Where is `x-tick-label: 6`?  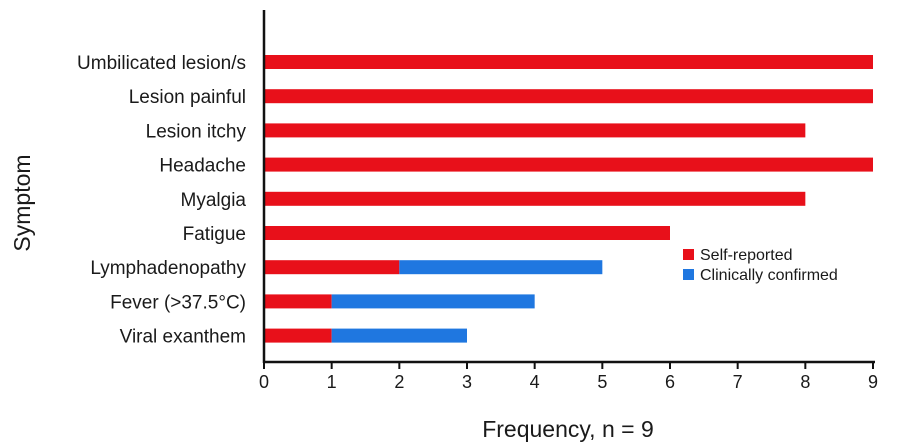 x-tick-label: 6 is located at coordinates (670, 382).